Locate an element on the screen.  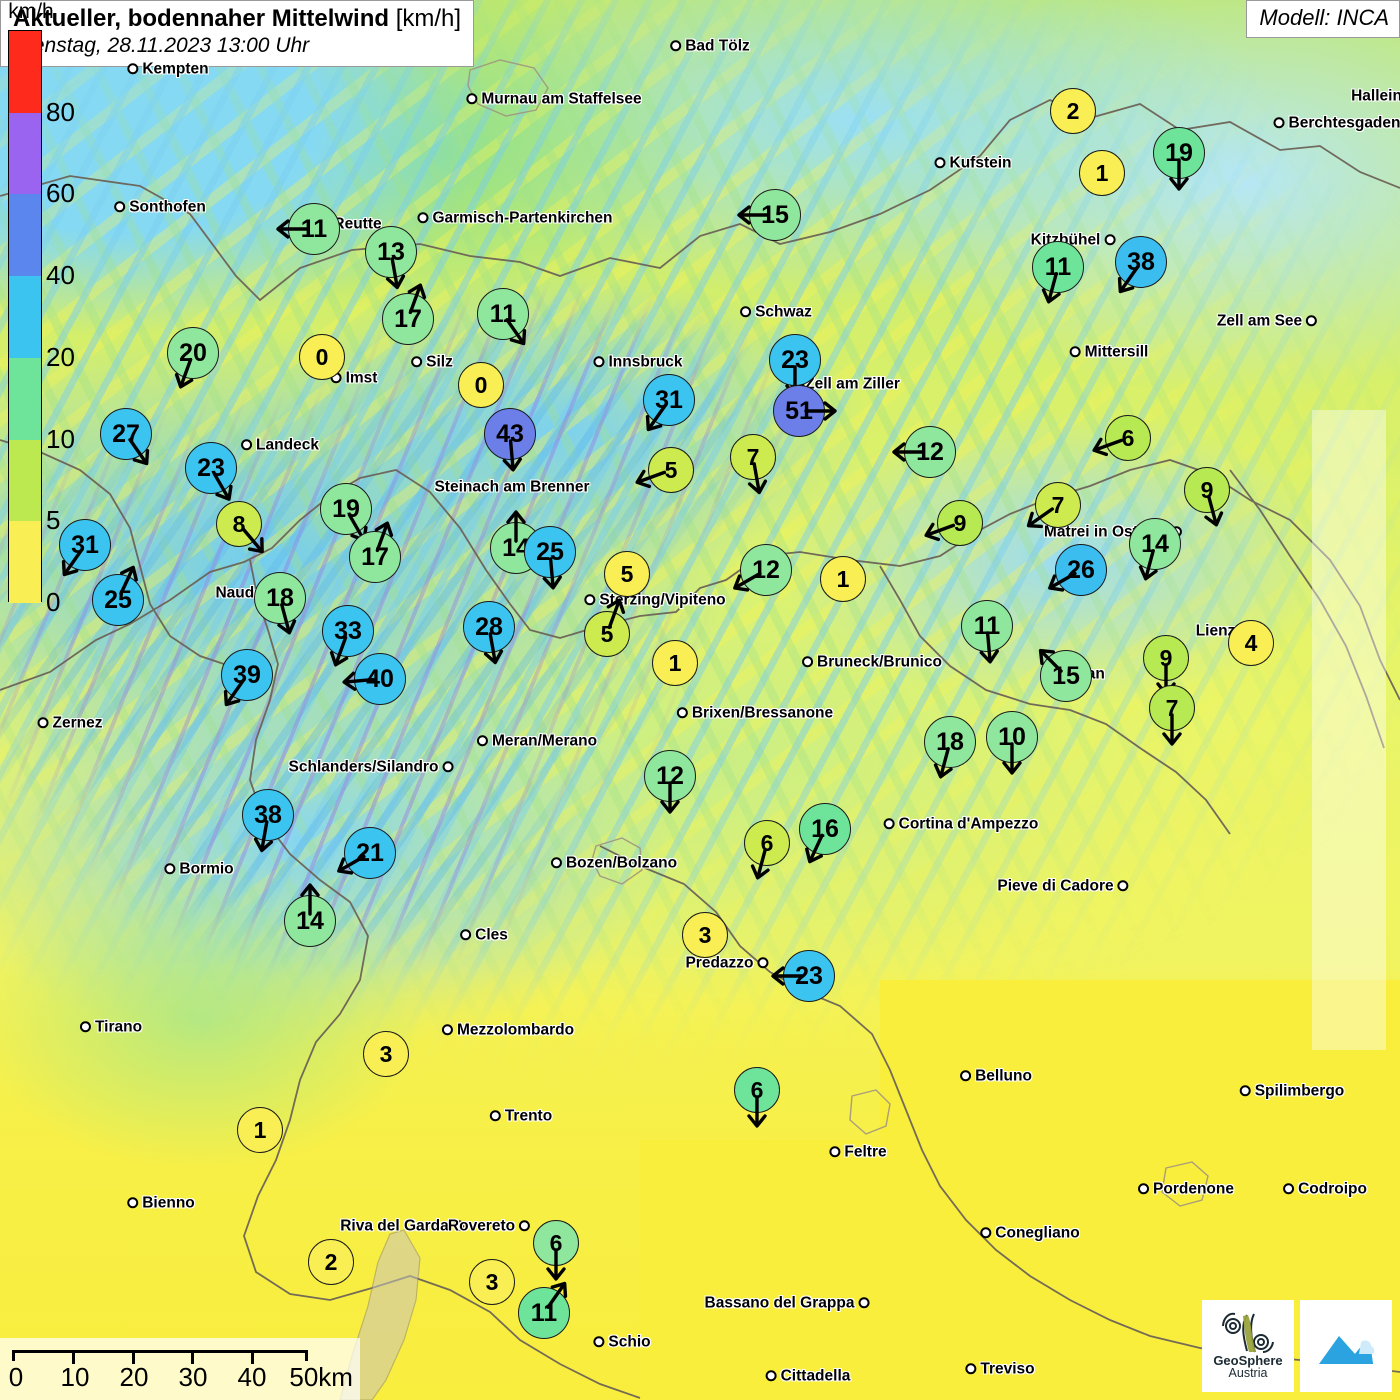
wind-speed-bubble: 14 is located at coordinates (1155, 544).